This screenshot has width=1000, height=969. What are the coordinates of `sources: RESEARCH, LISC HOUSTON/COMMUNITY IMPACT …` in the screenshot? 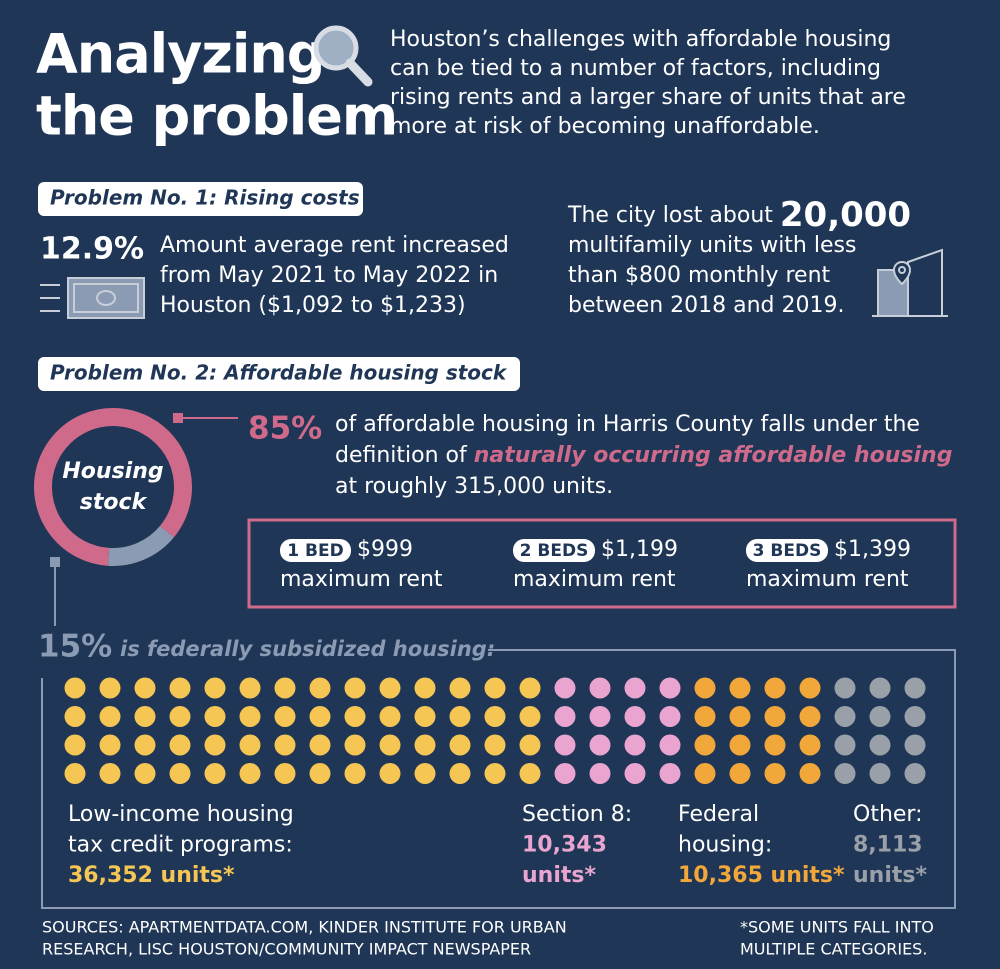 It's located at (286, 949).